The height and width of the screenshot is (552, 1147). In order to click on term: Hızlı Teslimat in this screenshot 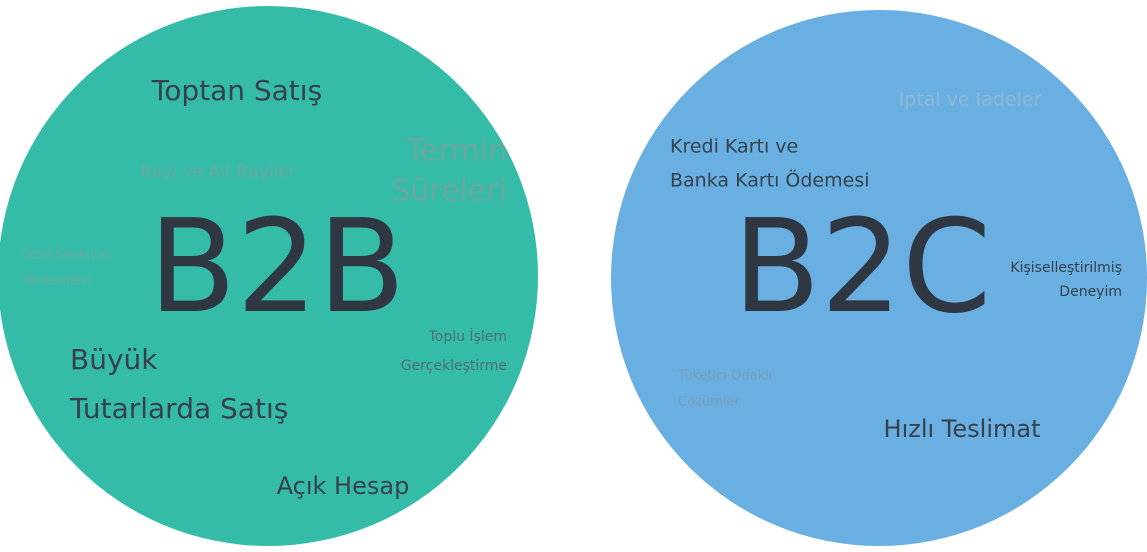, I will do `click(962, 429)`.